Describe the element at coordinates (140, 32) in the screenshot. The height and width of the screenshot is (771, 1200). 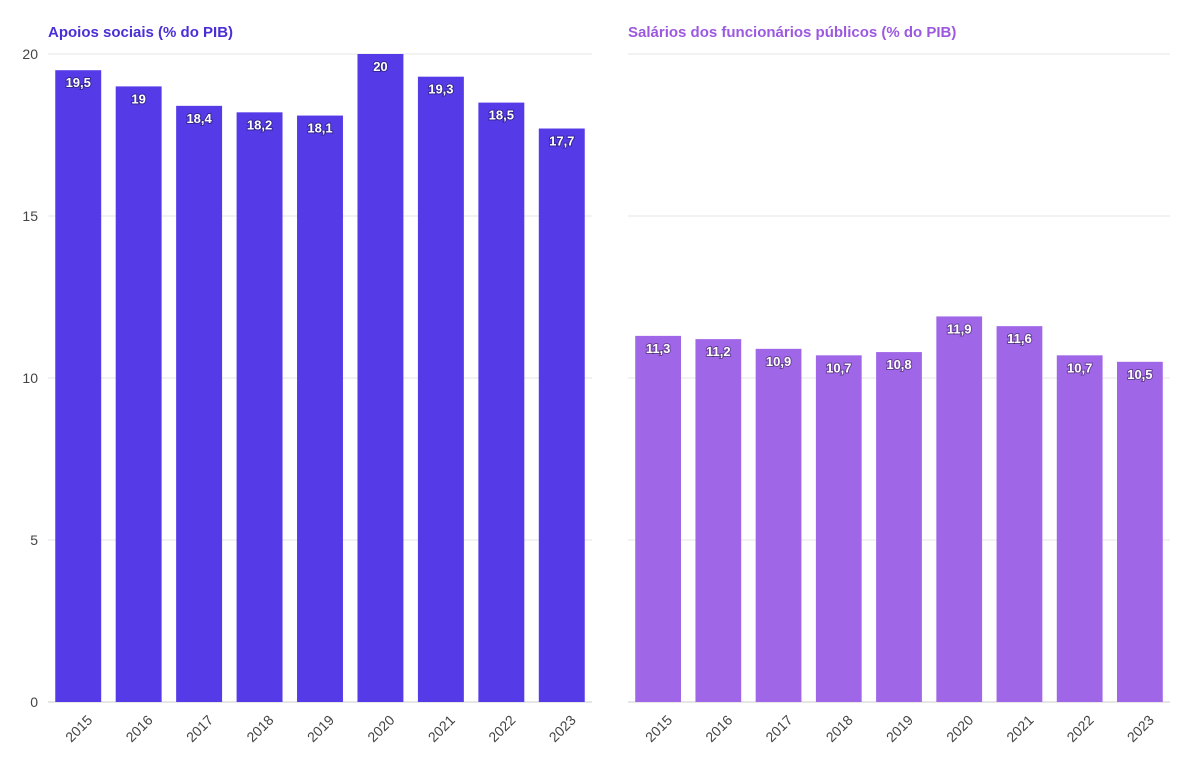
I see `chart-title: Apoios sociais (% do PIB)` at that location.